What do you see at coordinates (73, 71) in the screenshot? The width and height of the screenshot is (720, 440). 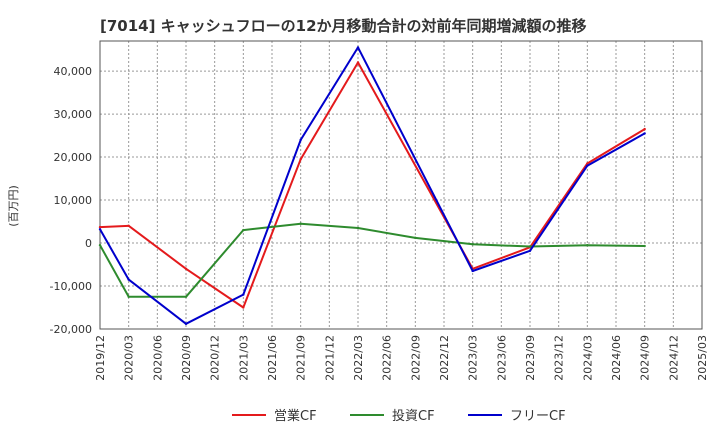 I see `y-tick-label: 40,000` at bounding box center [73, 71].